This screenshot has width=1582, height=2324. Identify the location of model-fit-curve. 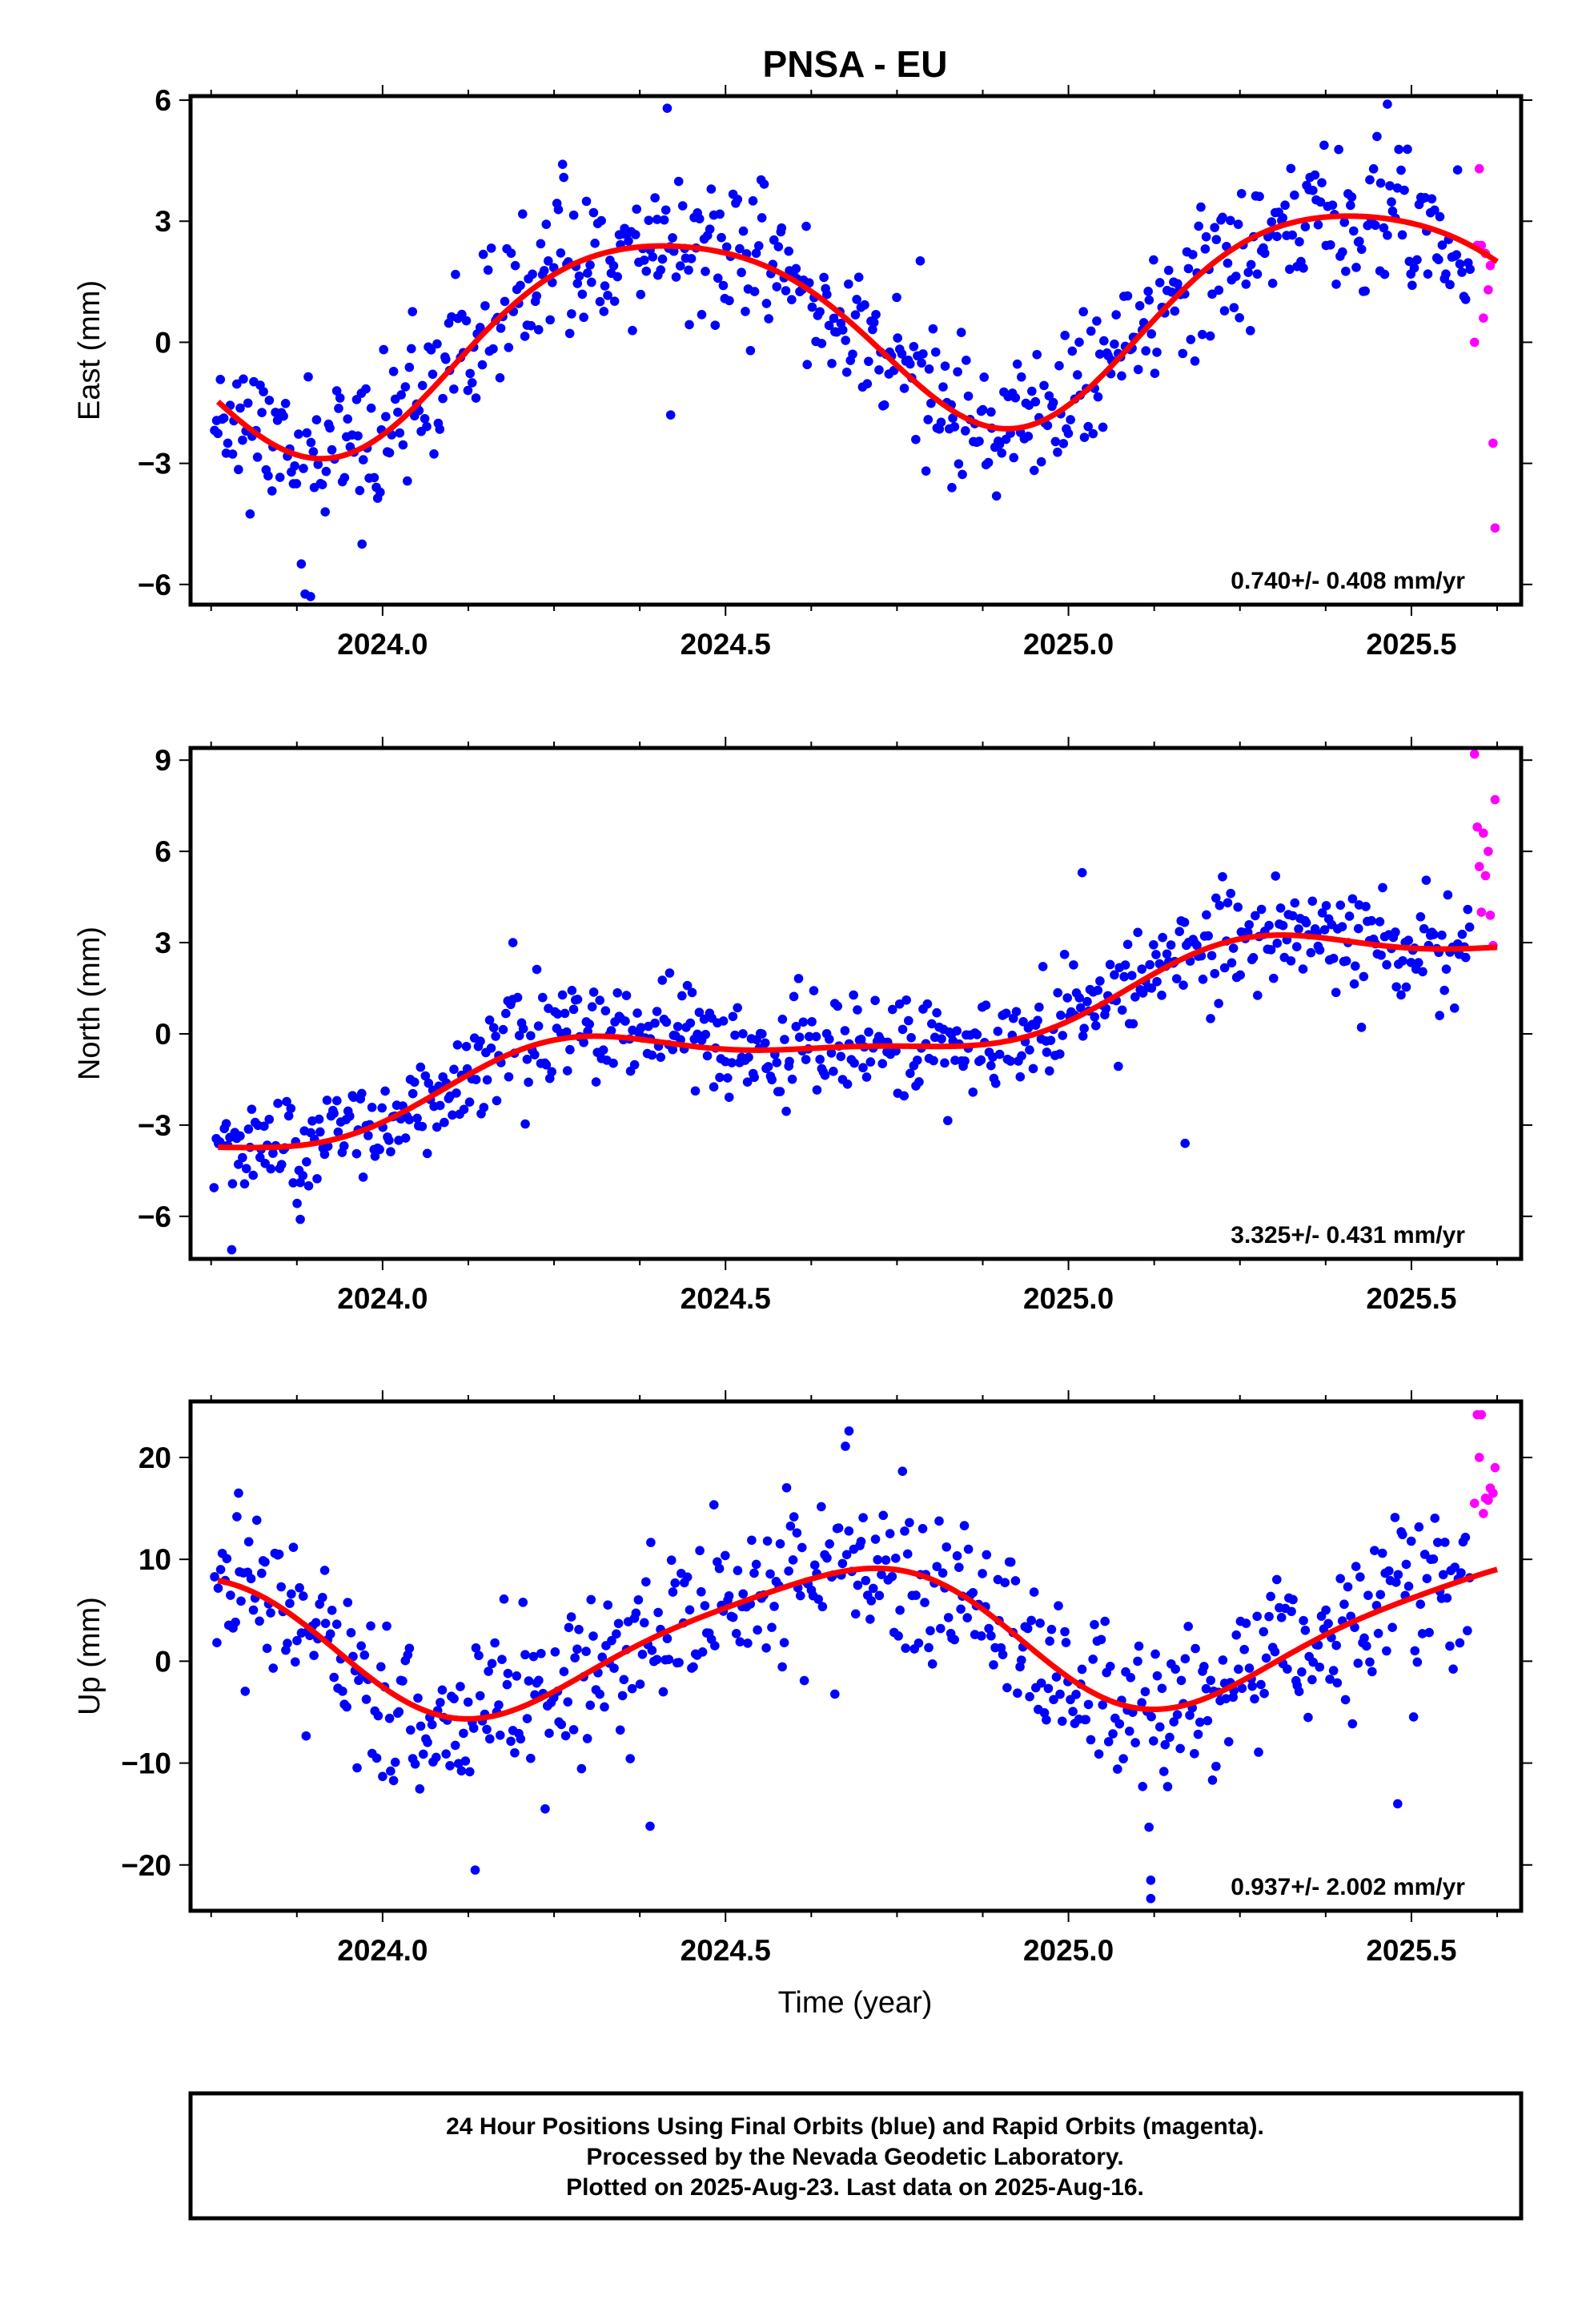
(857, 337).